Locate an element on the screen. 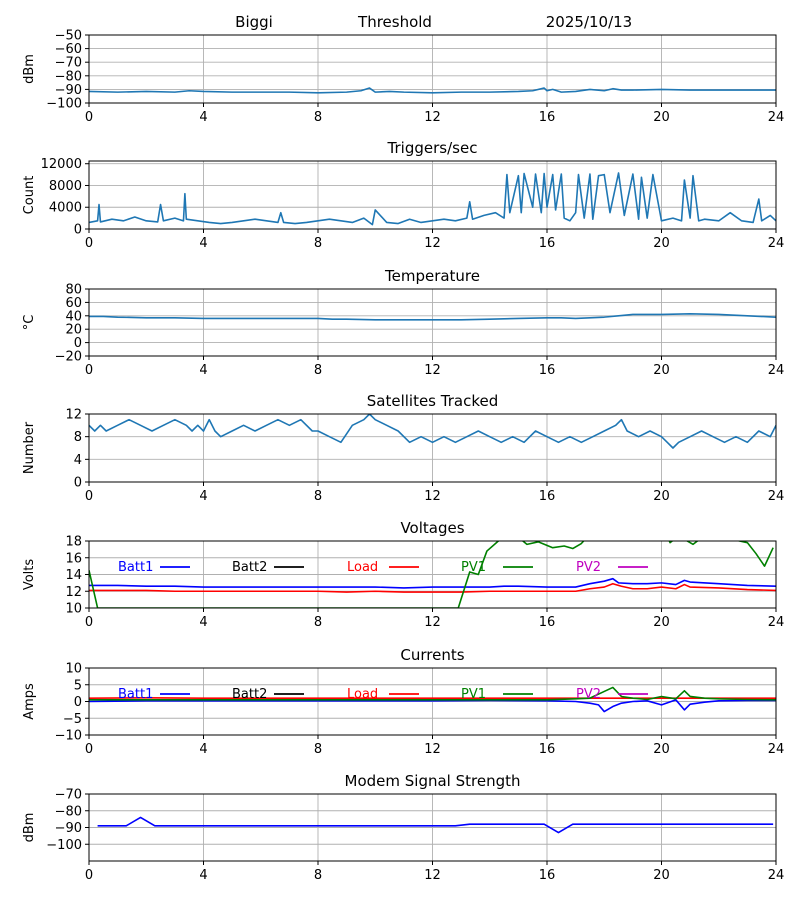  series-group-temperature is located at coordinates (432, 316).